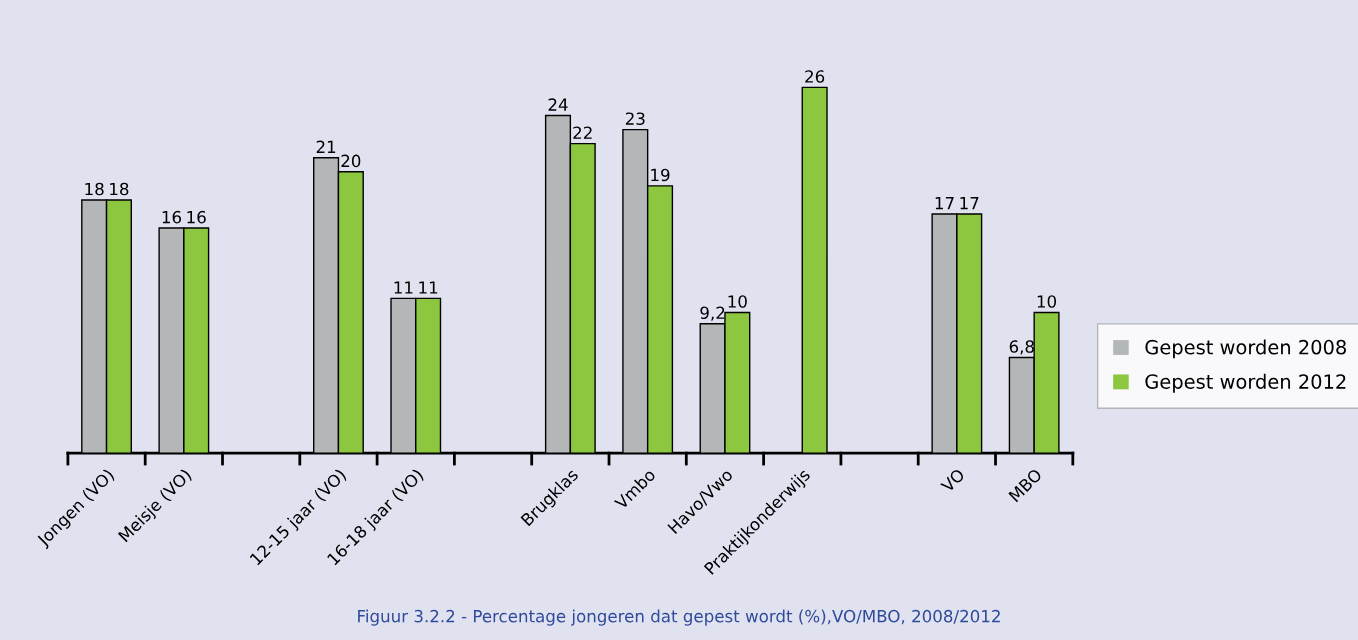 Image resolution: width=1358 pixels, height=640 pixels. I want to click on data-label: 19, so click(660, 175).